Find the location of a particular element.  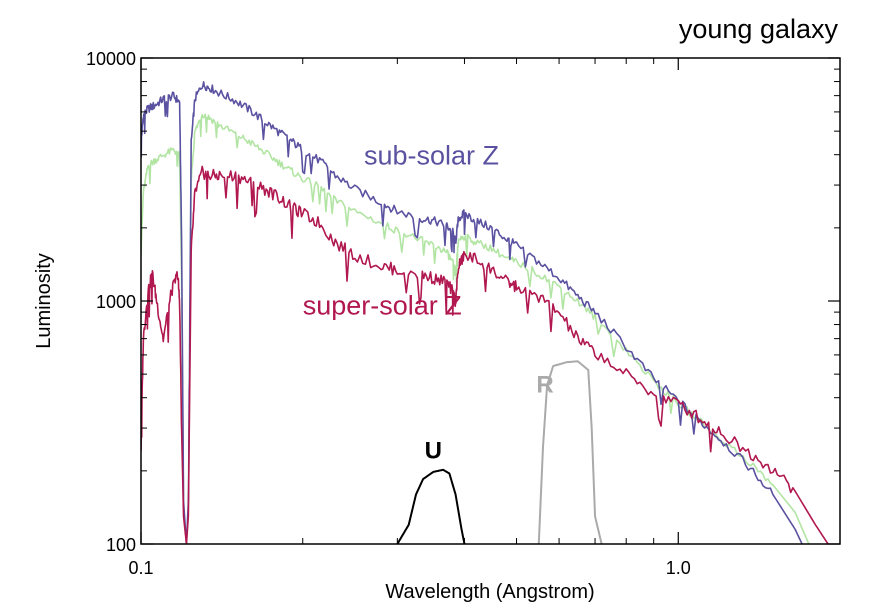

y-tick-label: 1000 is located at coordinates (116, 302).